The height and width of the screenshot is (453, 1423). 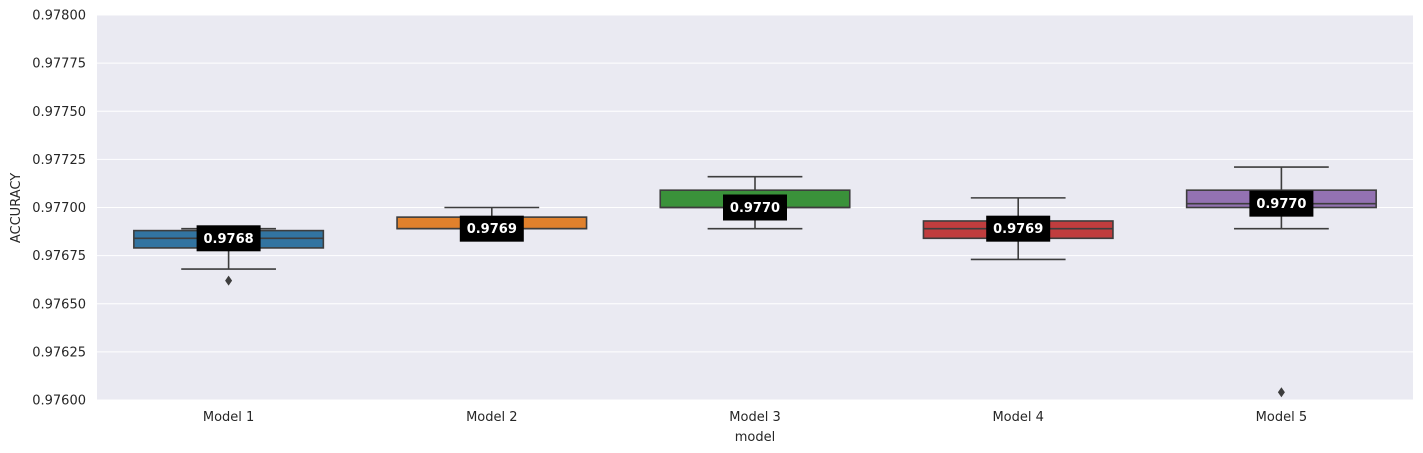 I want to click on y-tick-label: 0.97775, so click(x=59, y=64).